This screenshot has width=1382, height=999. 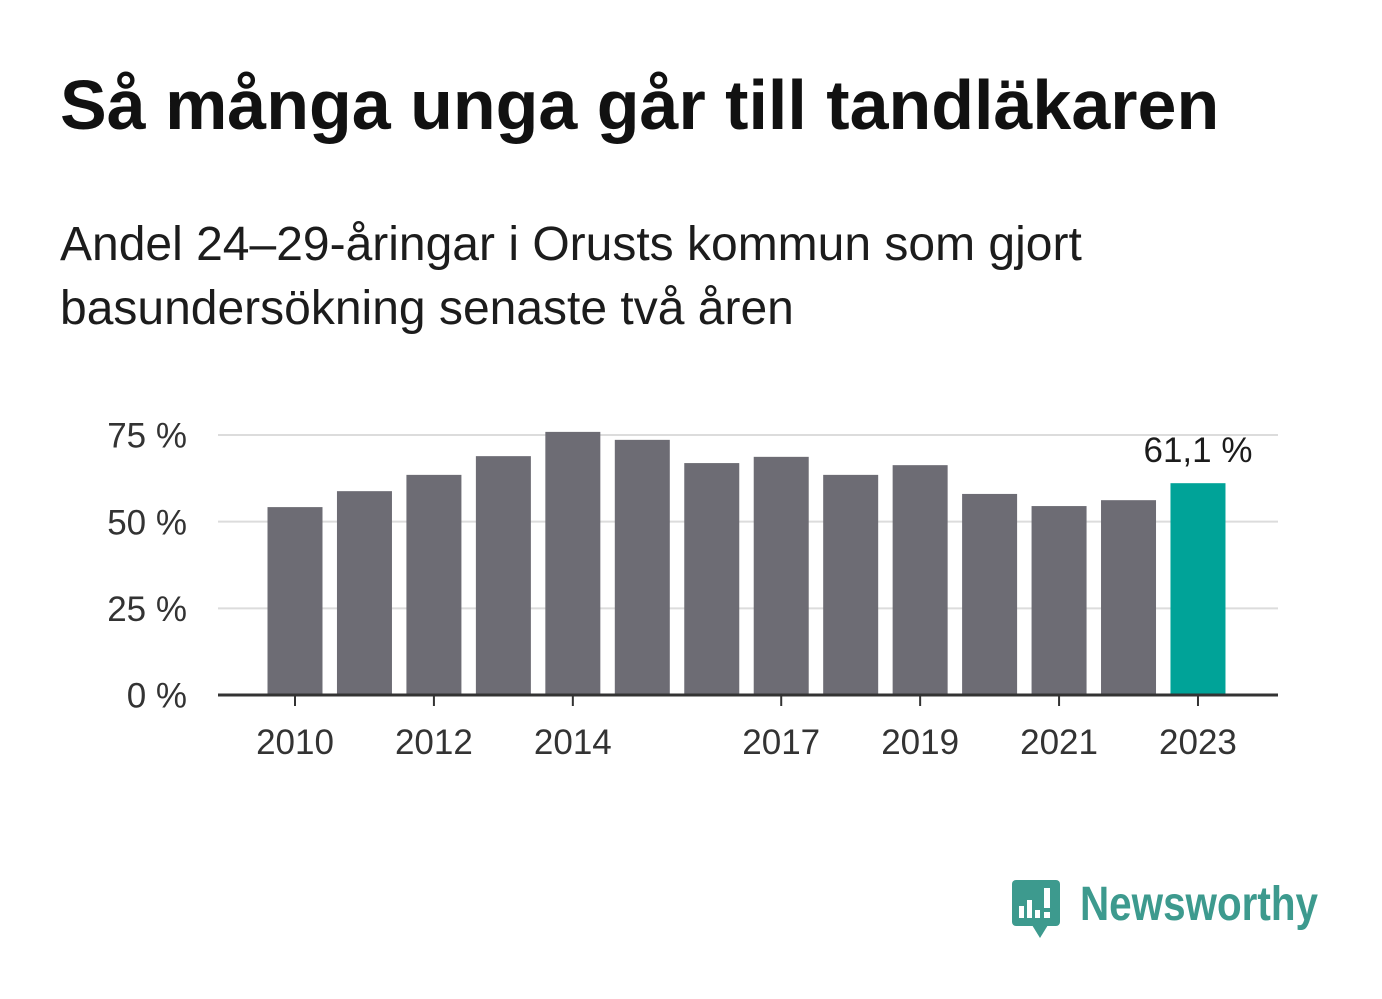 I want to click on bar-2019, so click(x=920, y=580).